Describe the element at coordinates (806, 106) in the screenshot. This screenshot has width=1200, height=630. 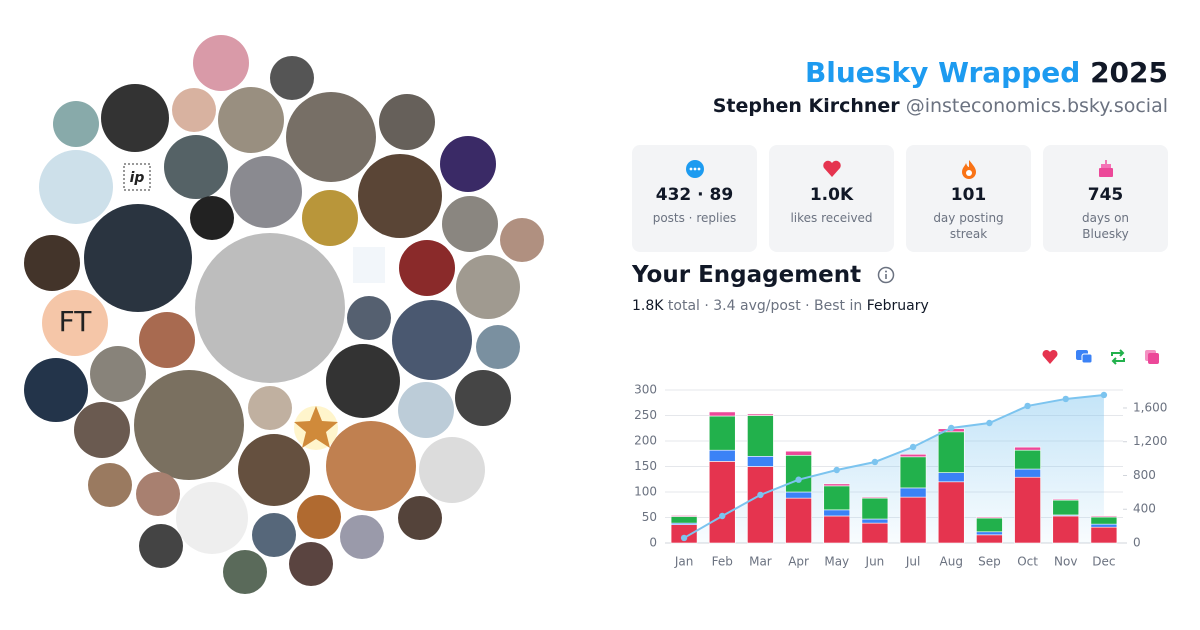
I see `user-name: Stephen Kirchner` at that location.